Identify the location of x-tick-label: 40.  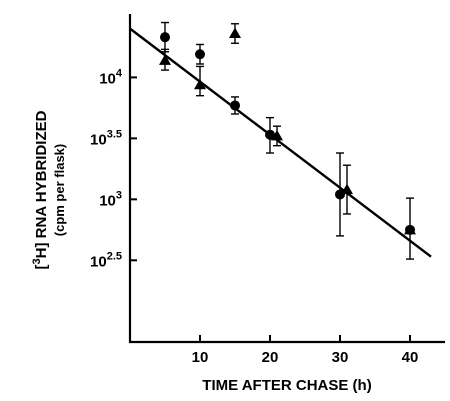
(410, 357).